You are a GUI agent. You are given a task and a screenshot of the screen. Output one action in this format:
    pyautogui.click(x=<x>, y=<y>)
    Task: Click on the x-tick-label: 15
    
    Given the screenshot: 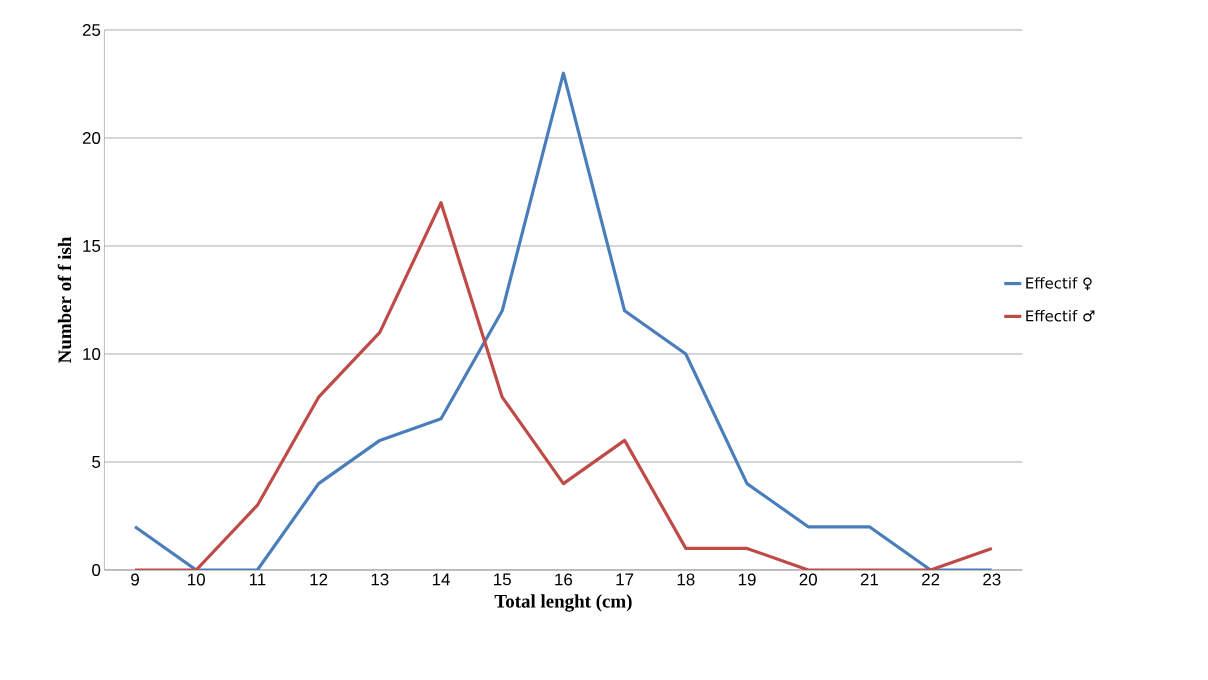 What is the action you would take?
    pyautogui.click(x=502, y=579)
    